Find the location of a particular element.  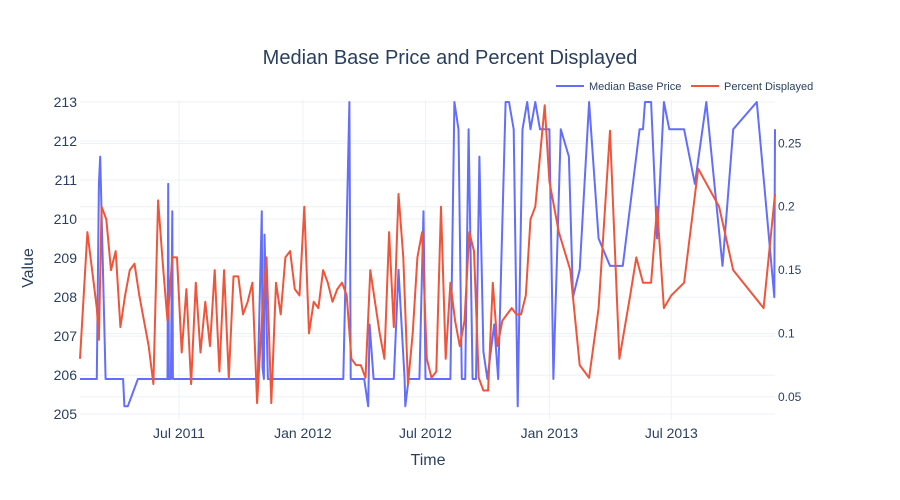

y-tick-label: 210 is located at coordinates (66, 219).